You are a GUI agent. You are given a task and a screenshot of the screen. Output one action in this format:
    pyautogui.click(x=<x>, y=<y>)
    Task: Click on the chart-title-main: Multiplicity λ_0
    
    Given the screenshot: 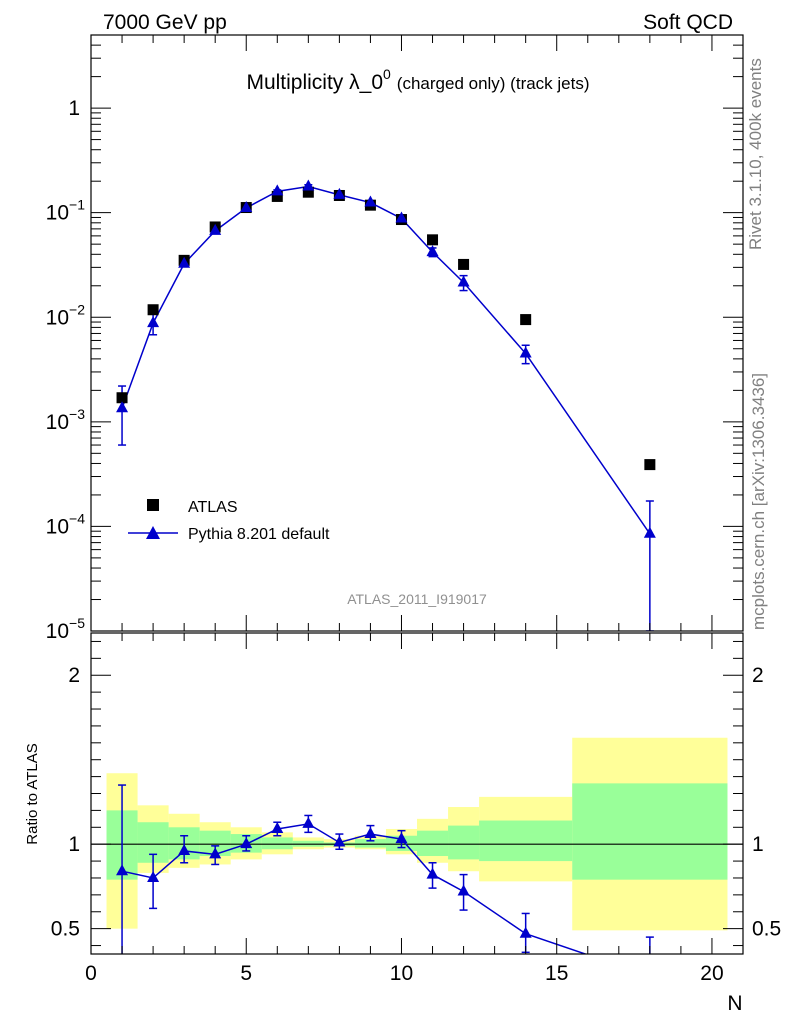 What is the action you would take?
    pyautogui.click(x=314, y=82)
    